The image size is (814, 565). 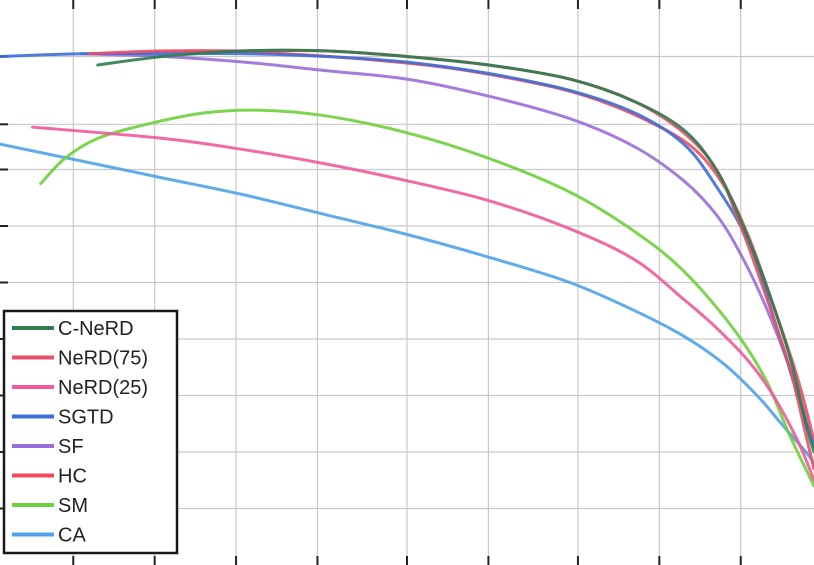 I want to click on legend-box, so click(x=90, y=432).